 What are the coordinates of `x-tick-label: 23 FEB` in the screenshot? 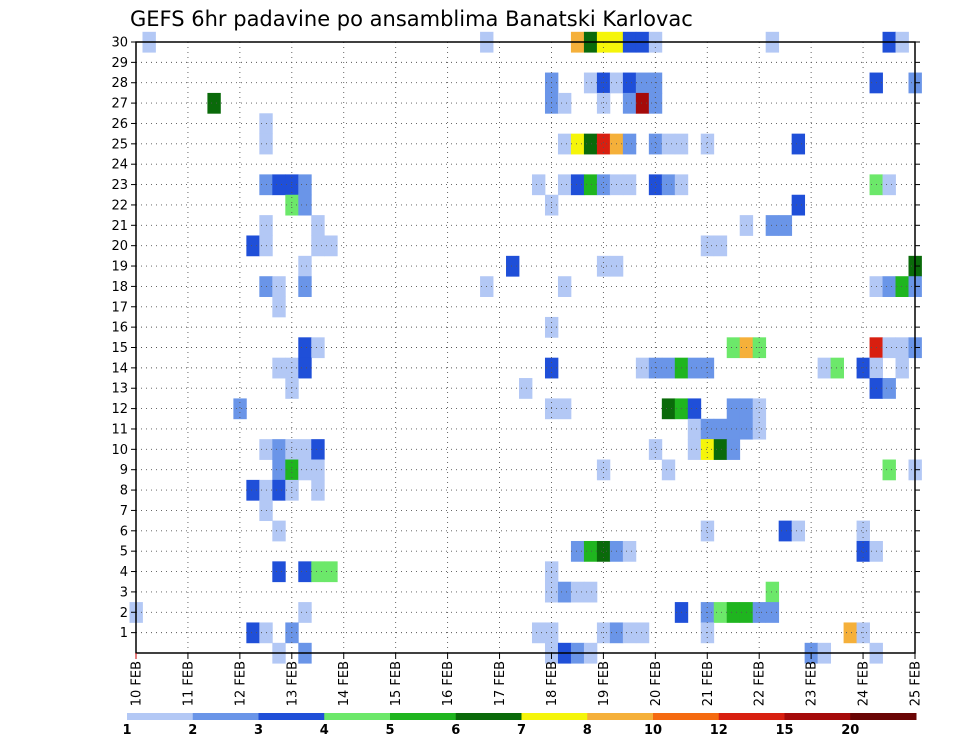 It's located at (812, 683).